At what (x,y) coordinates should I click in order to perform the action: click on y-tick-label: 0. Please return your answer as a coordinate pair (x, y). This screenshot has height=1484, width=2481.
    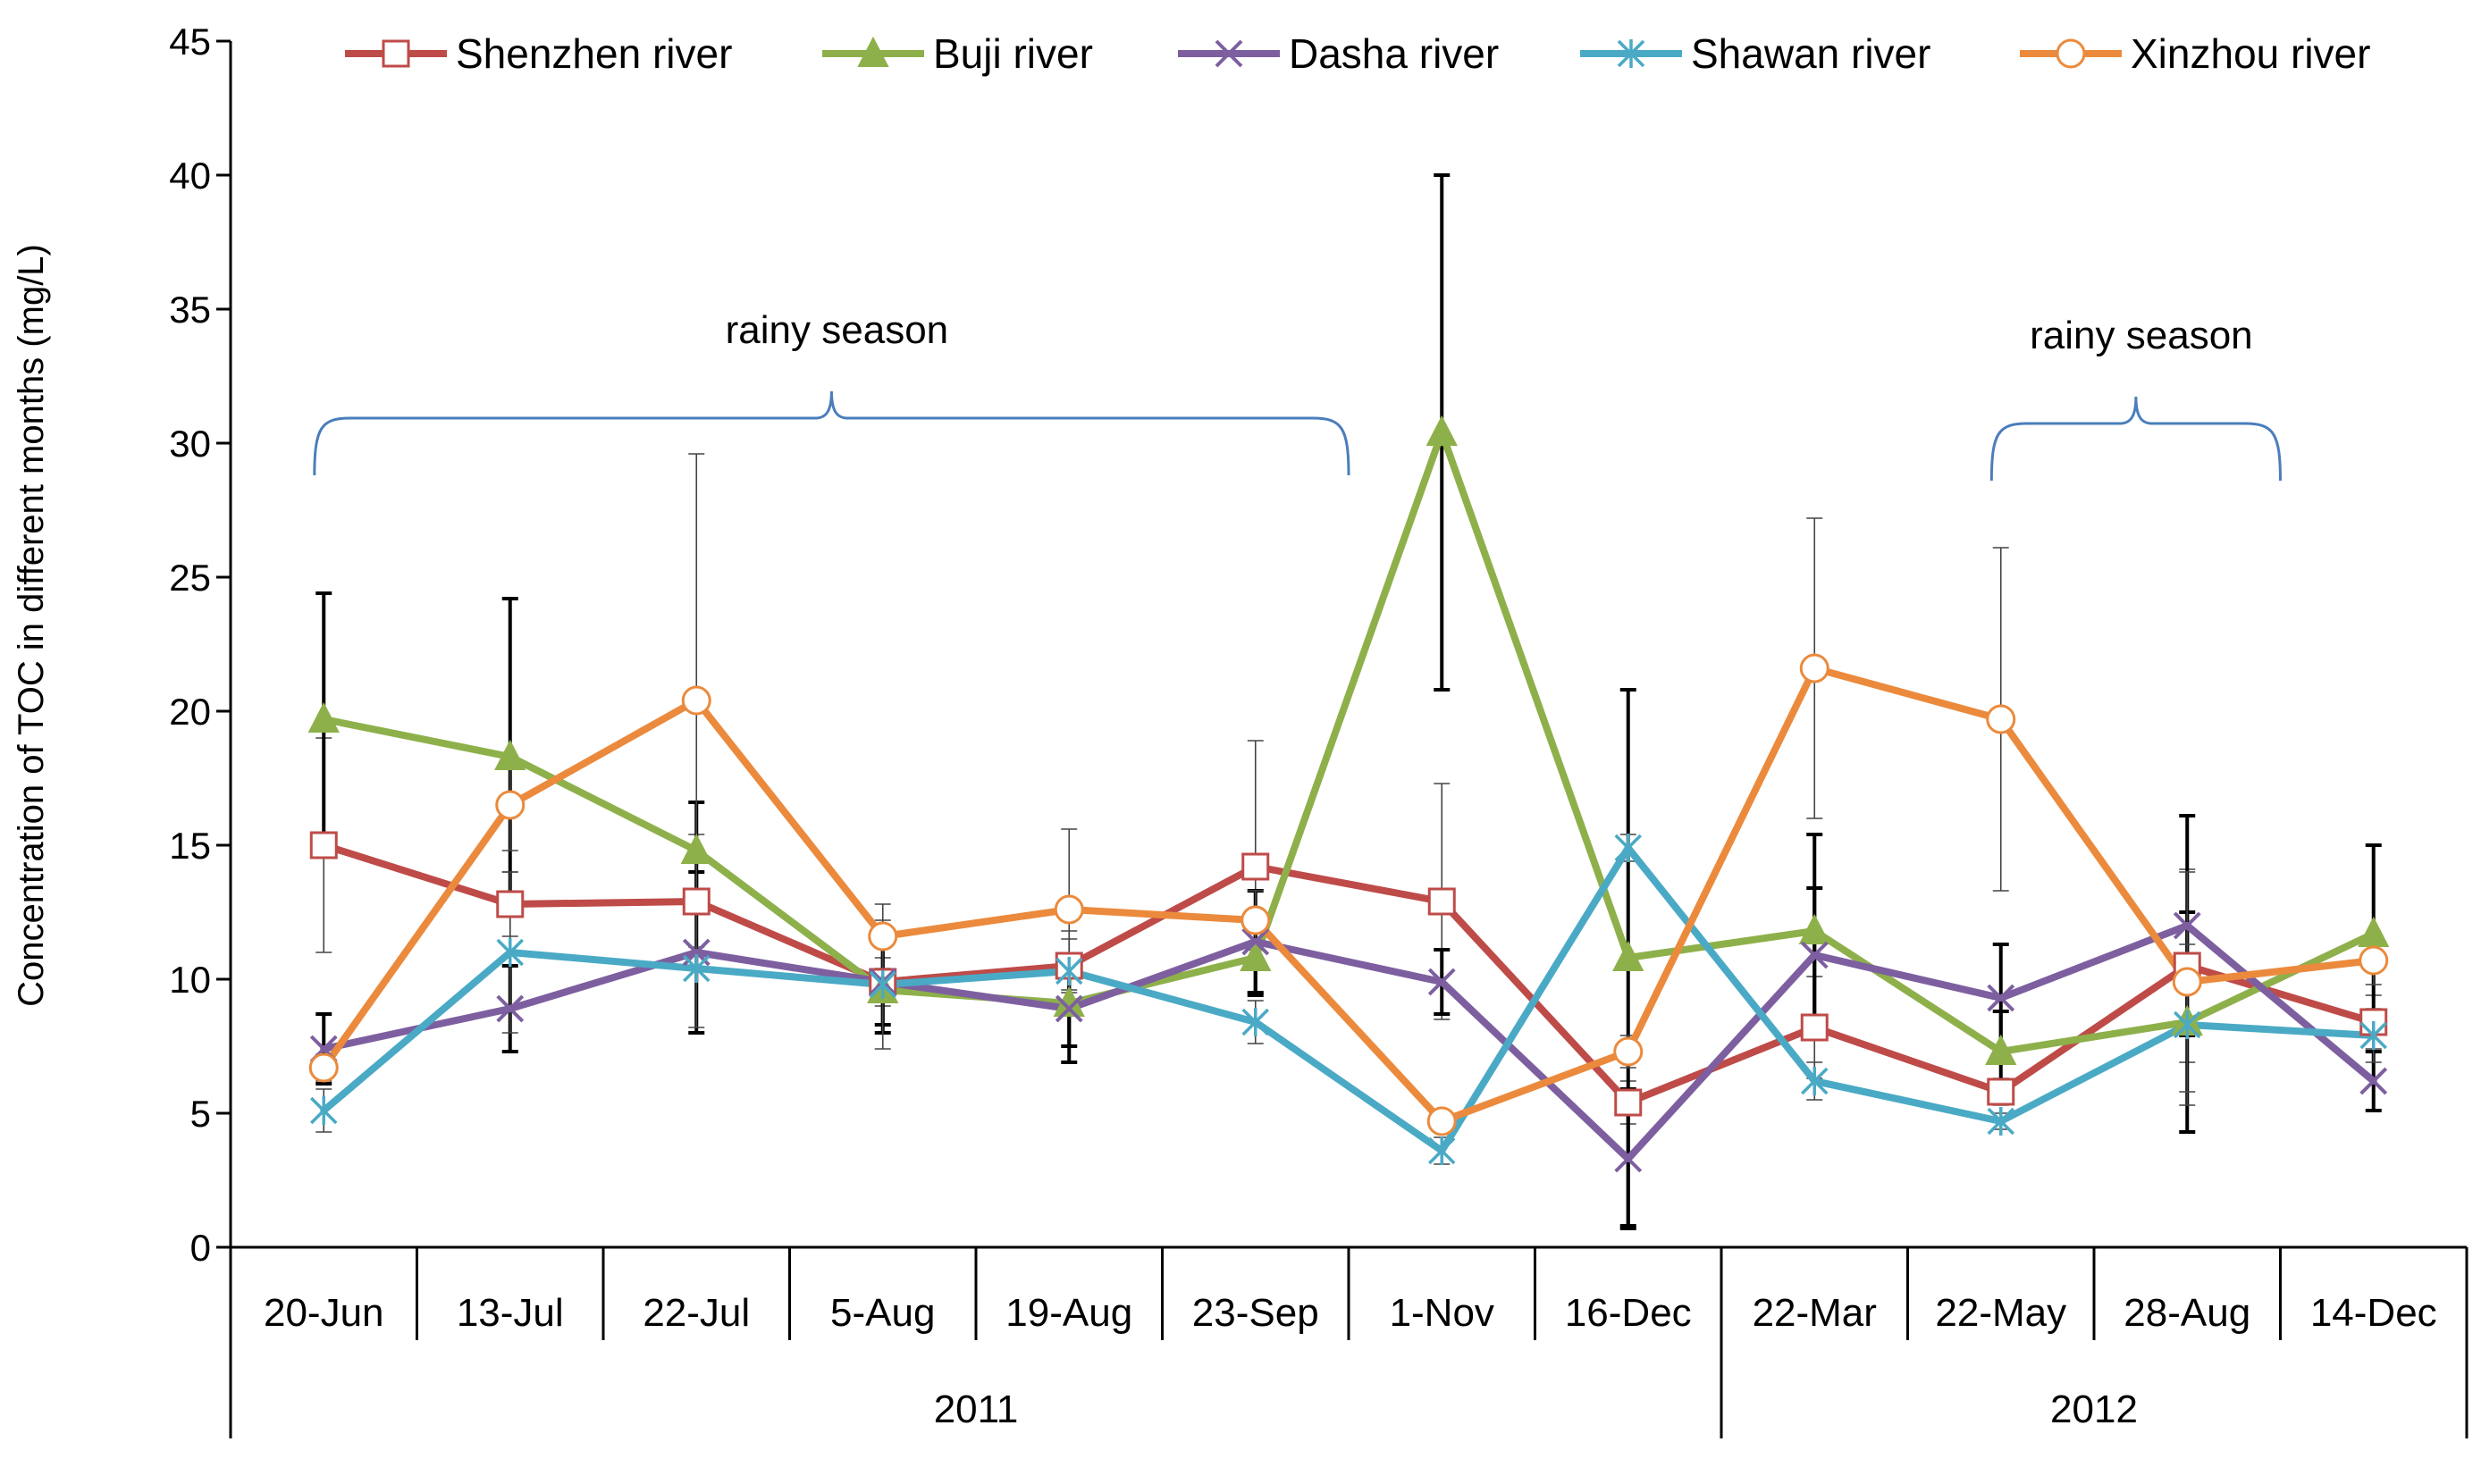
    Looking at the image, I should click on (200, 1248).